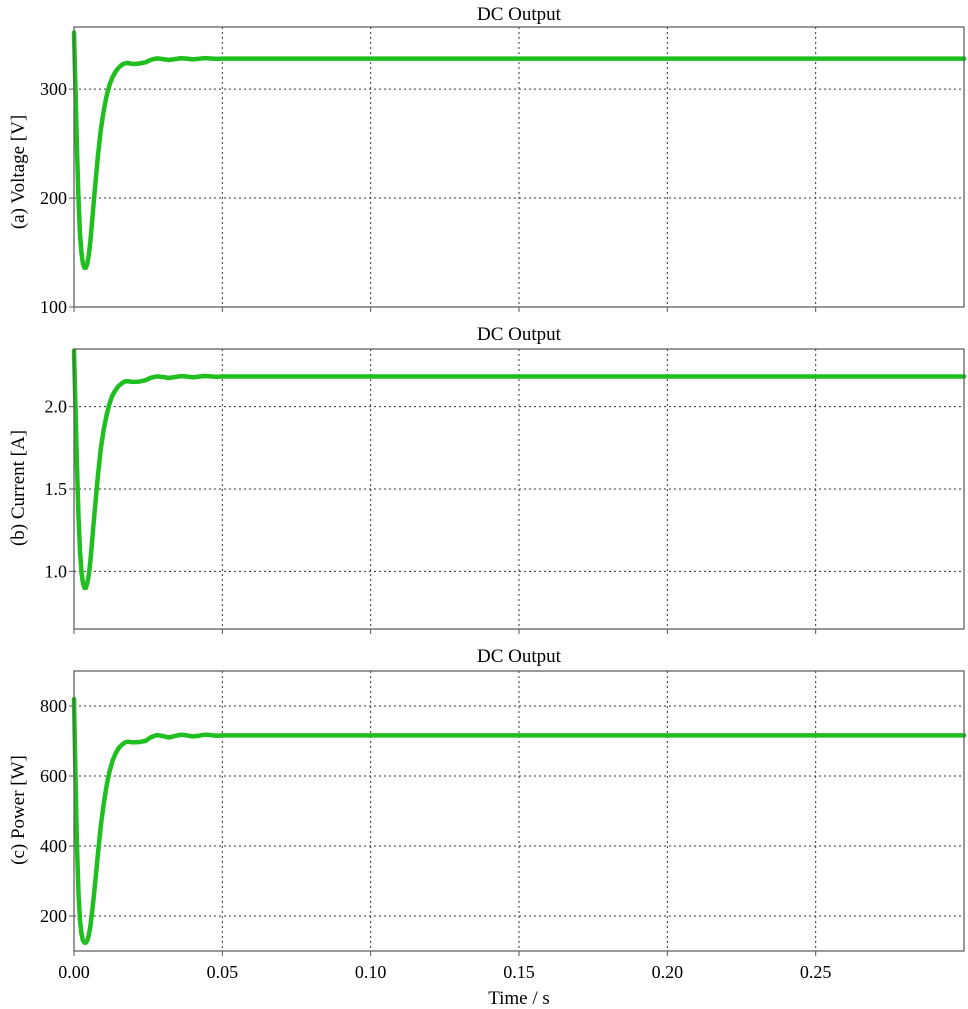 Image resolution: width=968 pixels, height=1009 pixels. Describe the element at coordinates (18, 488) in the screenshot. I see `current-y-axis-label: (b) Current [A]` at that location.